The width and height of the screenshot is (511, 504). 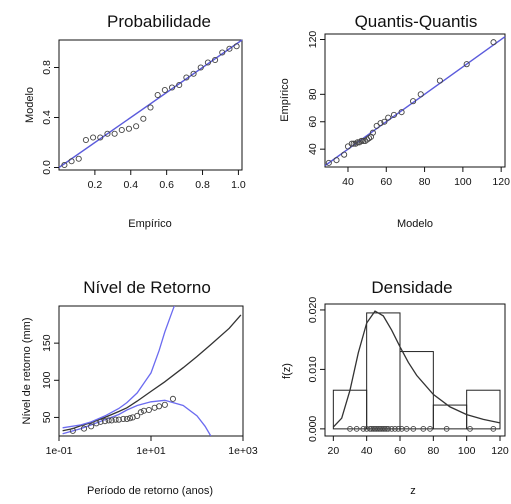 I want to click on density-x-tick-label: 100, so click(x=467, y=451).